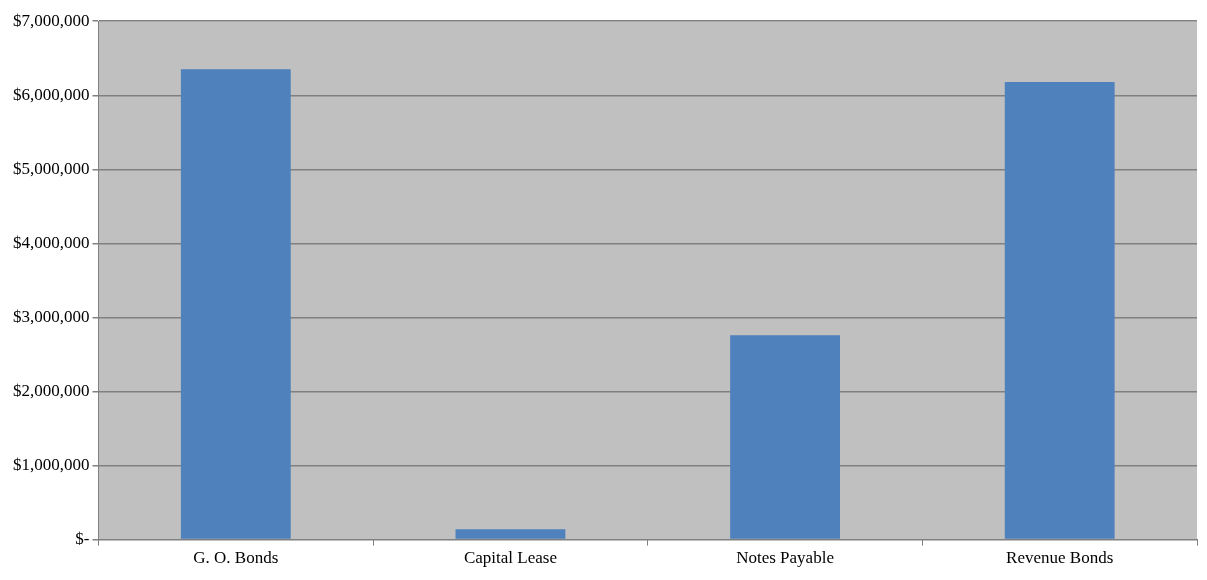  Describe the element at coordinates (51, 465) in the screenshot. I see `y-tick-label: $1,000,000` at that location.